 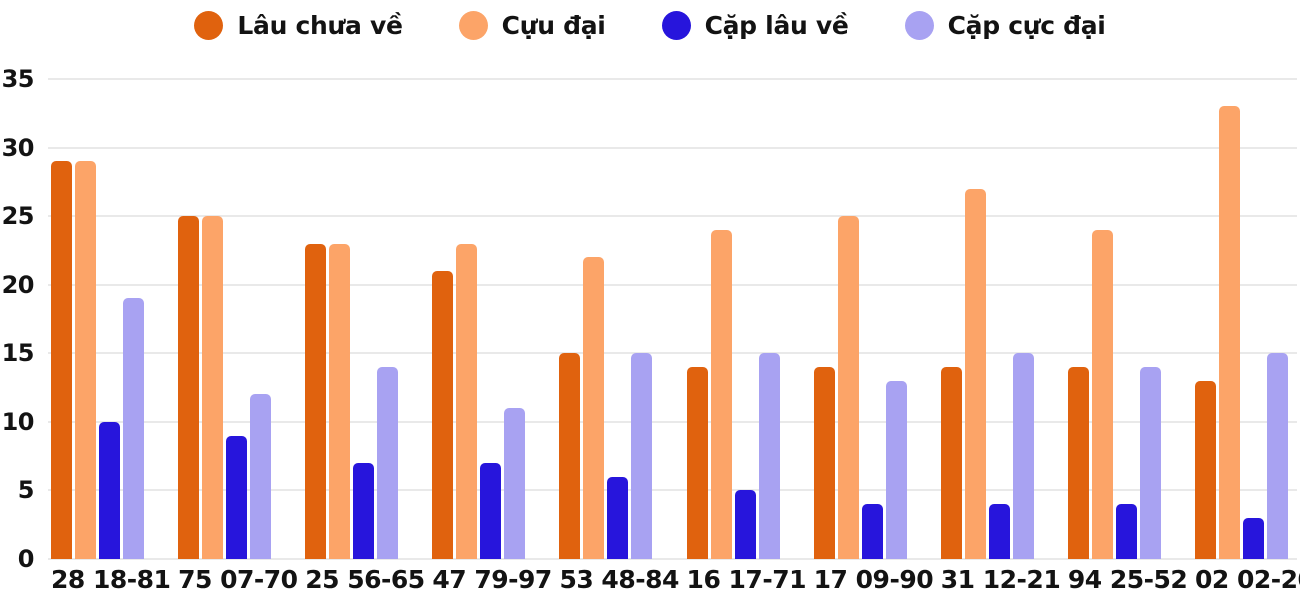 What do you see at coordinates (873, 579) in the screenshot?
I see `x-axis-label: 17 09-90` at bounding box center [873, 579].